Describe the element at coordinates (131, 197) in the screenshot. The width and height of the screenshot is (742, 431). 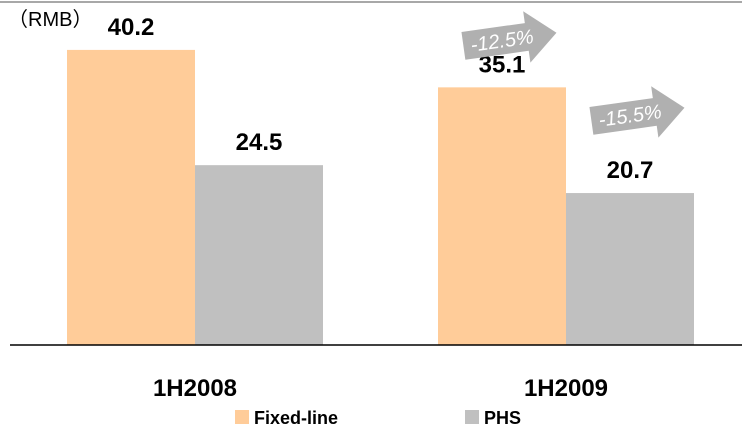
I see `bar-fixed-line-1h2008` at that location.